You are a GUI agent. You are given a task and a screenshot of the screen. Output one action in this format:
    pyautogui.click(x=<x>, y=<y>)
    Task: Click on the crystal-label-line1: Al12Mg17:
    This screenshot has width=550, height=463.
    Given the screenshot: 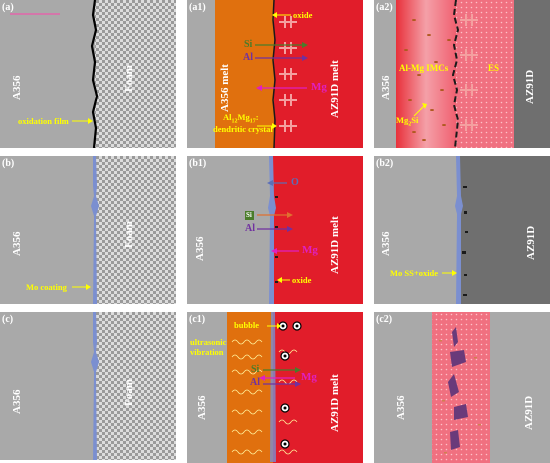 What is the action you would take?
    pyautogui.click(x=241, y=118)
    